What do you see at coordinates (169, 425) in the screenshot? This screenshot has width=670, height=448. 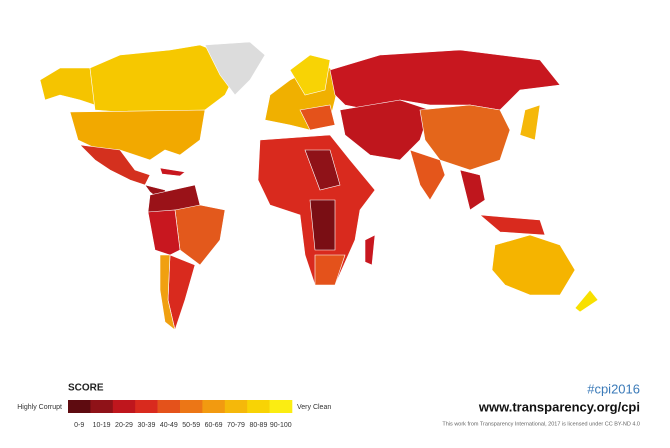 I see `legend-label: 40-49` at bounding box center [169, 425].